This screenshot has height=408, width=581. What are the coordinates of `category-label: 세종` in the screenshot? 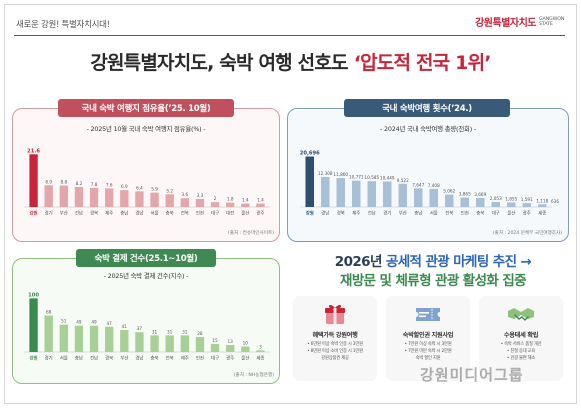 It's located at (542, 213).